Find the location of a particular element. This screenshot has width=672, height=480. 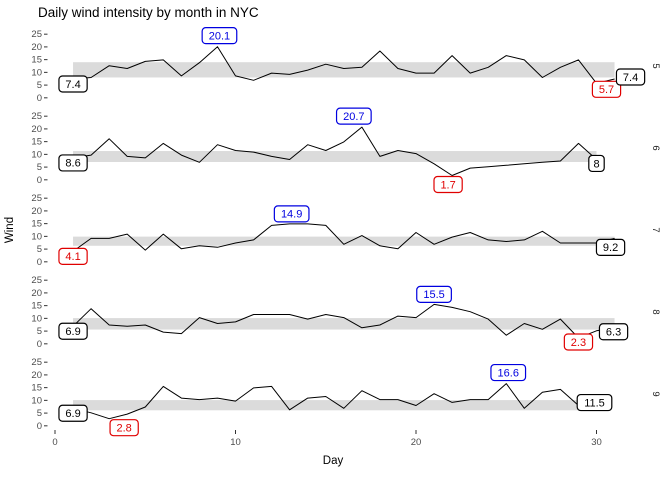

value-label-text: 2.8 is located at coordinates (124, 428).